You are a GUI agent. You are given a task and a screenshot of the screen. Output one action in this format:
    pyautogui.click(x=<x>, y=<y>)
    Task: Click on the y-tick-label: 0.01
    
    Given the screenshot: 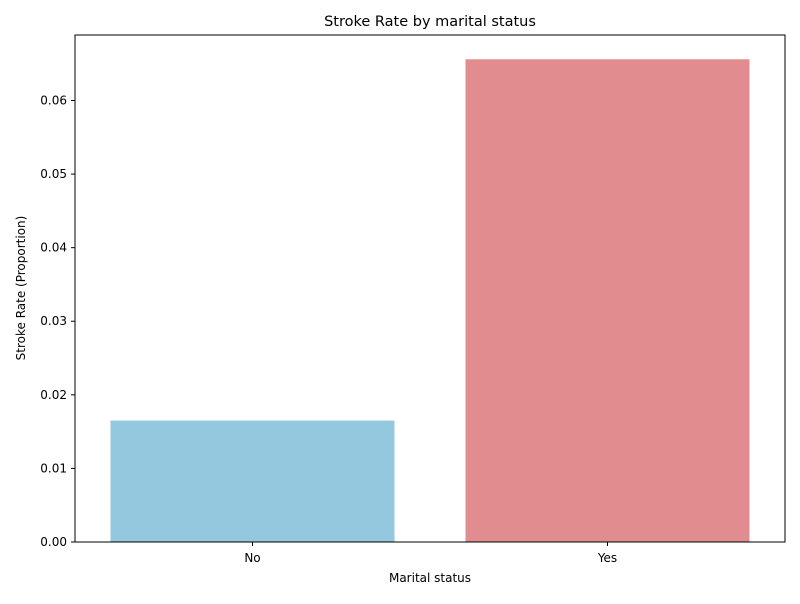 What is the action you would take?
    pyautogui.click(x=53, y=468)
    